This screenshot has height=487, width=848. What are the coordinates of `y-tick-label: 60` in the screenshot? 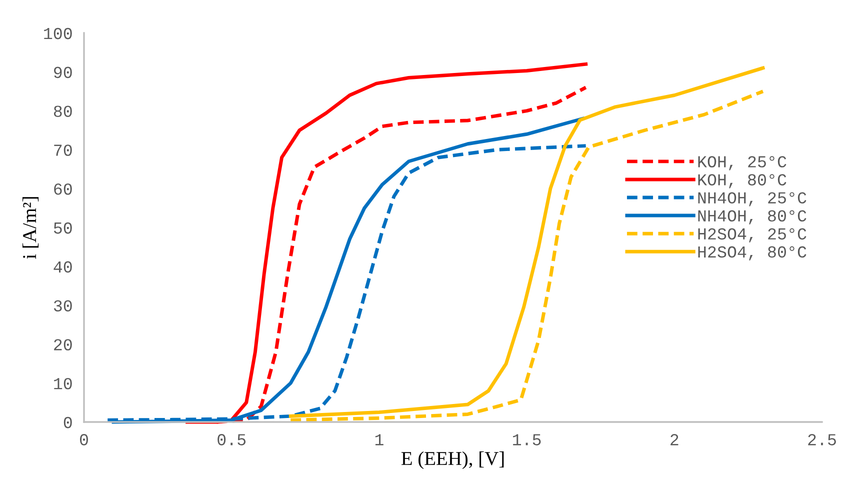 It's located at (63, 189).